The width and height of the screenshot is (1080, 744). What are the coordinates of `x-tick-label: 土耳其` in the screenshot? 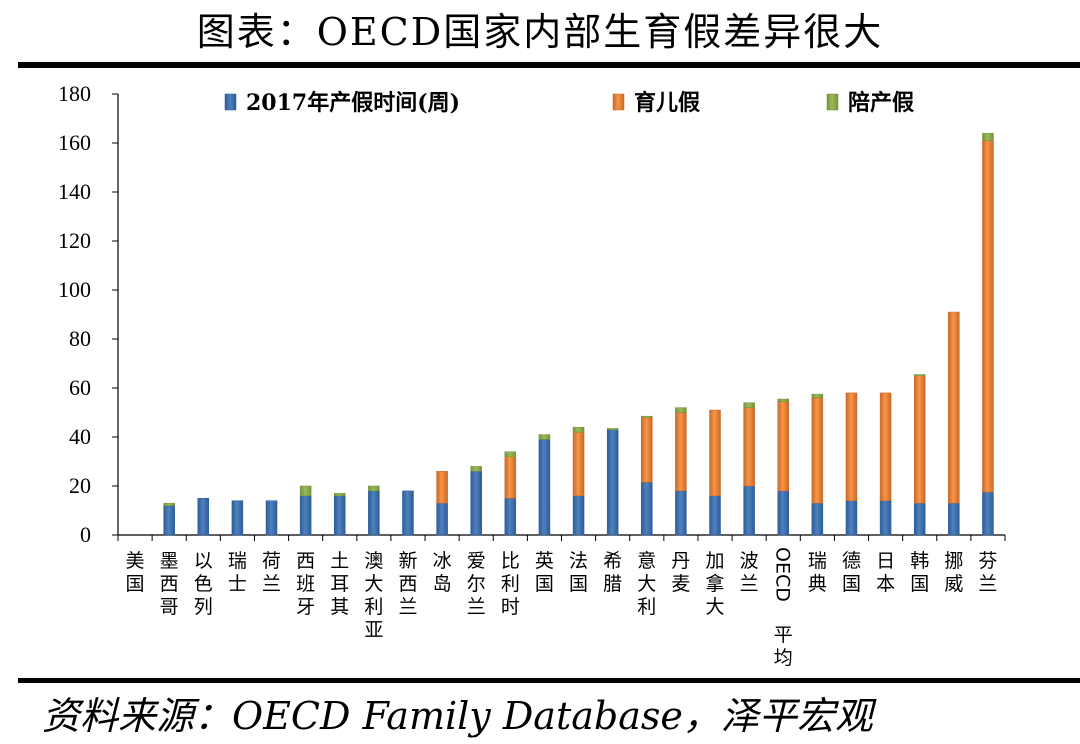 It's located at (339, 584).